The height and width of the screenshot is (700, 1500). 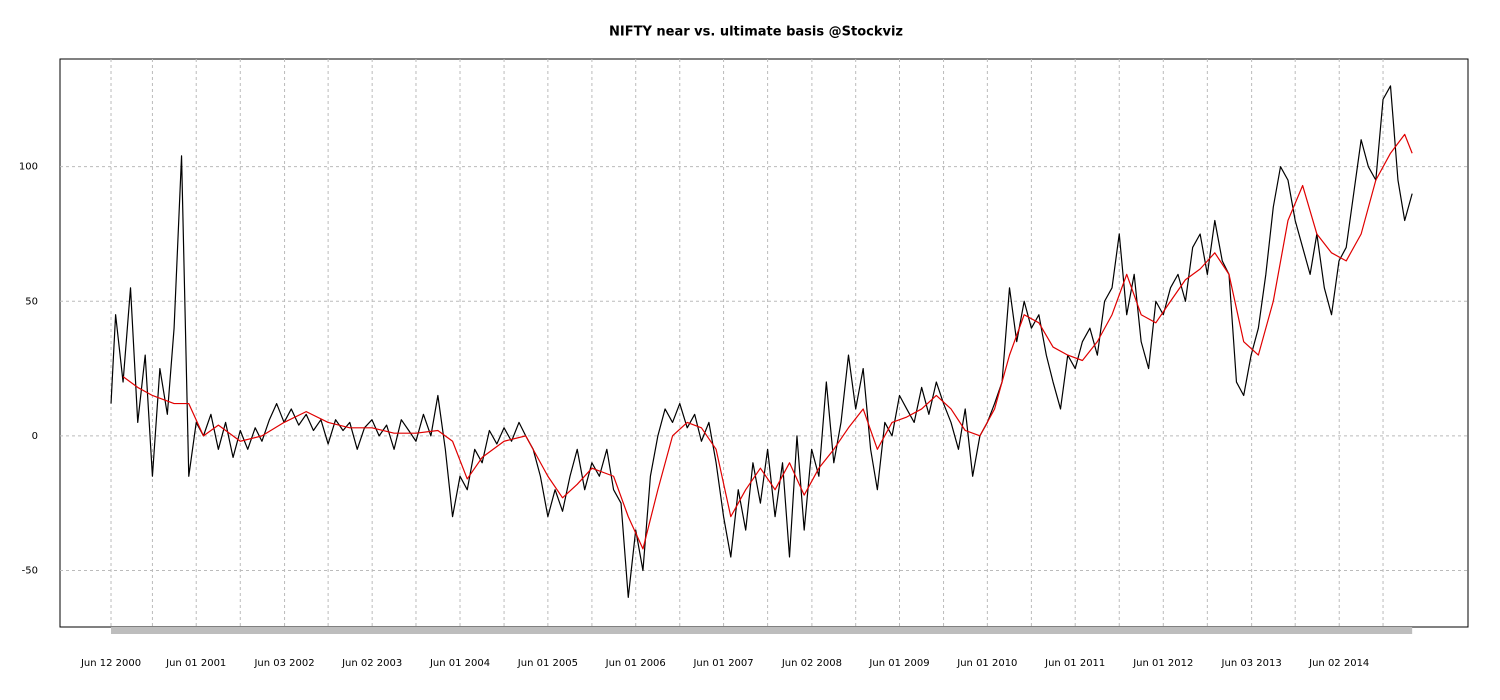 What do you see at coordinates (1338, 663) in the screenshot?
I see `x-tick-label: Jun 02 2014` at bounding box center [1338, 663].